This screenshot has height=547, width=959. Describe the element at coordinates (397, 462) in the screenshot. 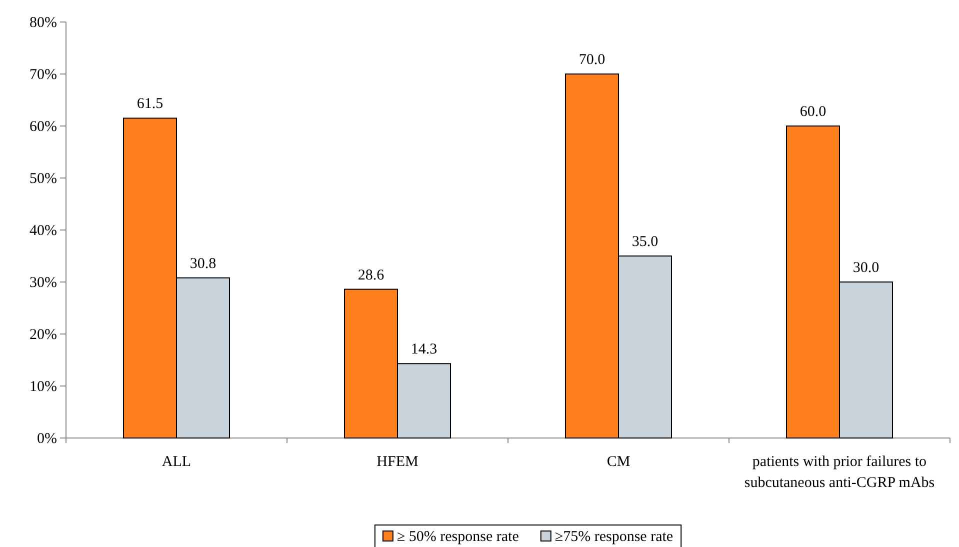

I see `x-tick-label: HFEM` at that location.